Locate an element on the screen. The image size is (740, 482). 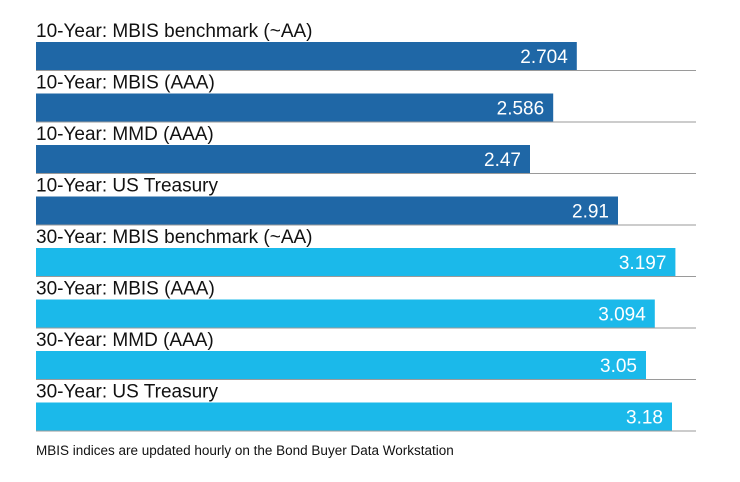
category-label: 30-Year: US Treasury is located at coordinates (127, 392).